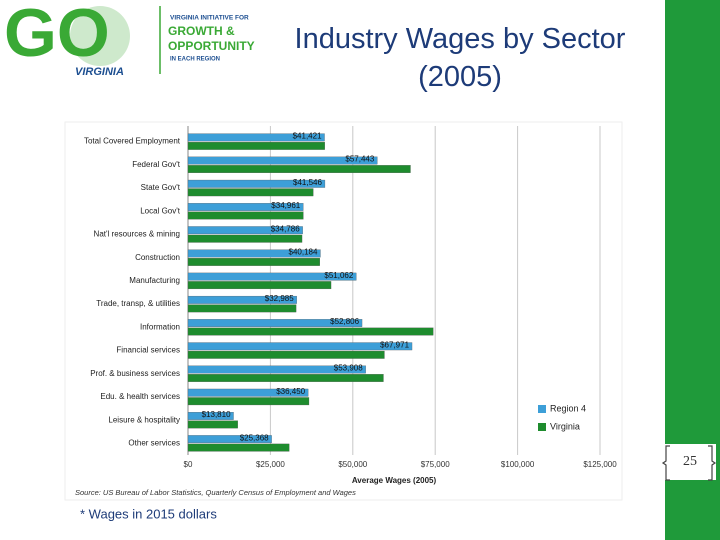 This screenshot has width=720, height=540. What do you see at coordinates (144, 419) in the screenshot?
I see `y-tick-label: Leisure & hospitality` at bounding box center [144, 419].